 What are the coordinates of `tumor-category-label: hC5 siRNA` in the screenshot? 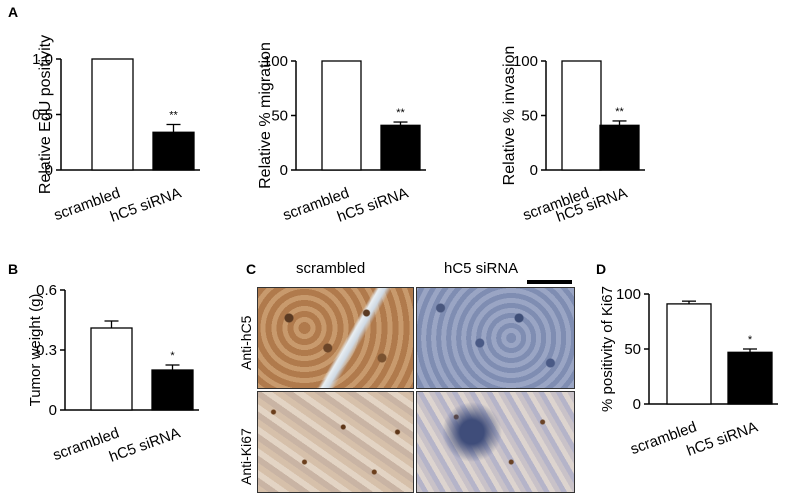 It's located at (145, 444).